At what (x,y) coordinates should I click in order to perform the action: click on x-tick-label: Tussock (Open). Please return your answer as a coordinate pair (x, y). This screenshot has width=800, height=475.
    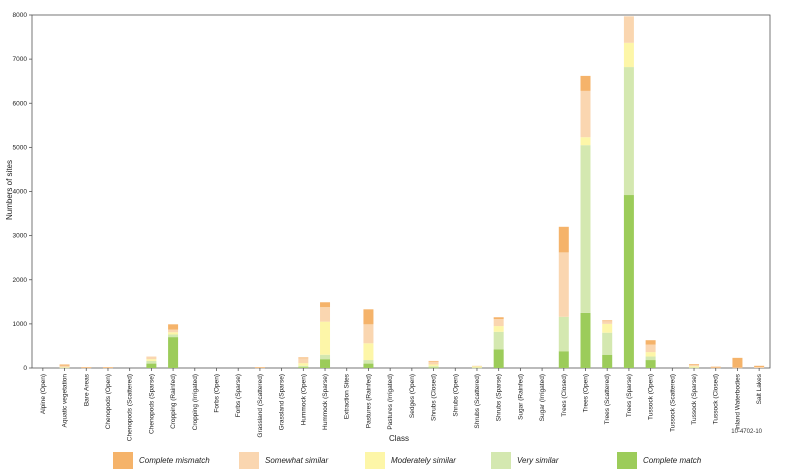
    Looking at the image, I should click on (651, 397).